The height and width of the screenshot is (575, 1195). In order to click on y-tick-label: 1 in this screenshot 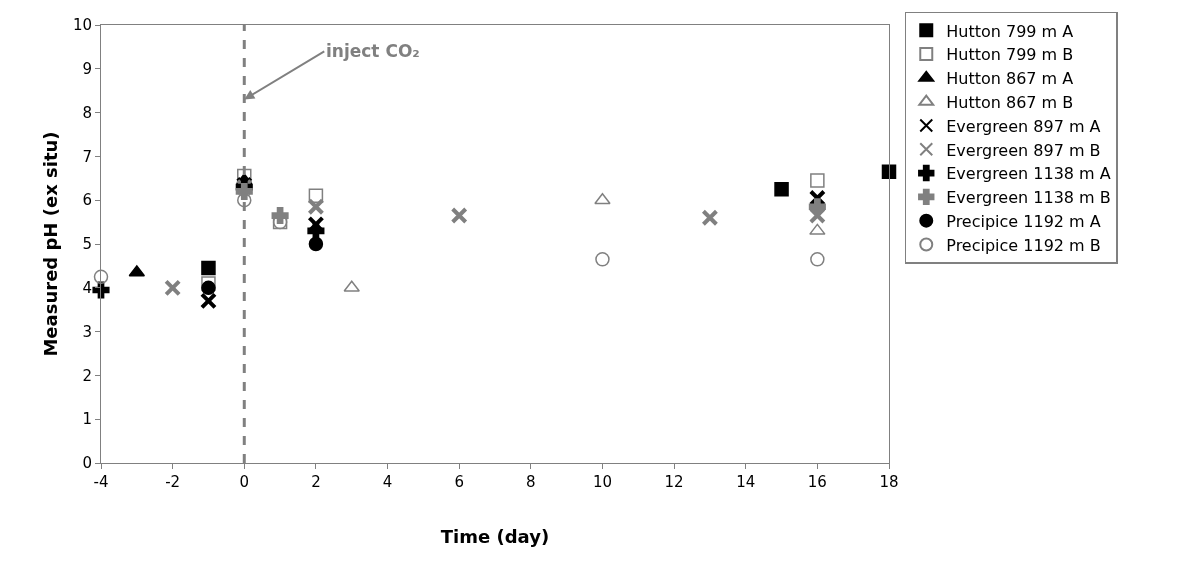, I will do `click(87, 419)`.